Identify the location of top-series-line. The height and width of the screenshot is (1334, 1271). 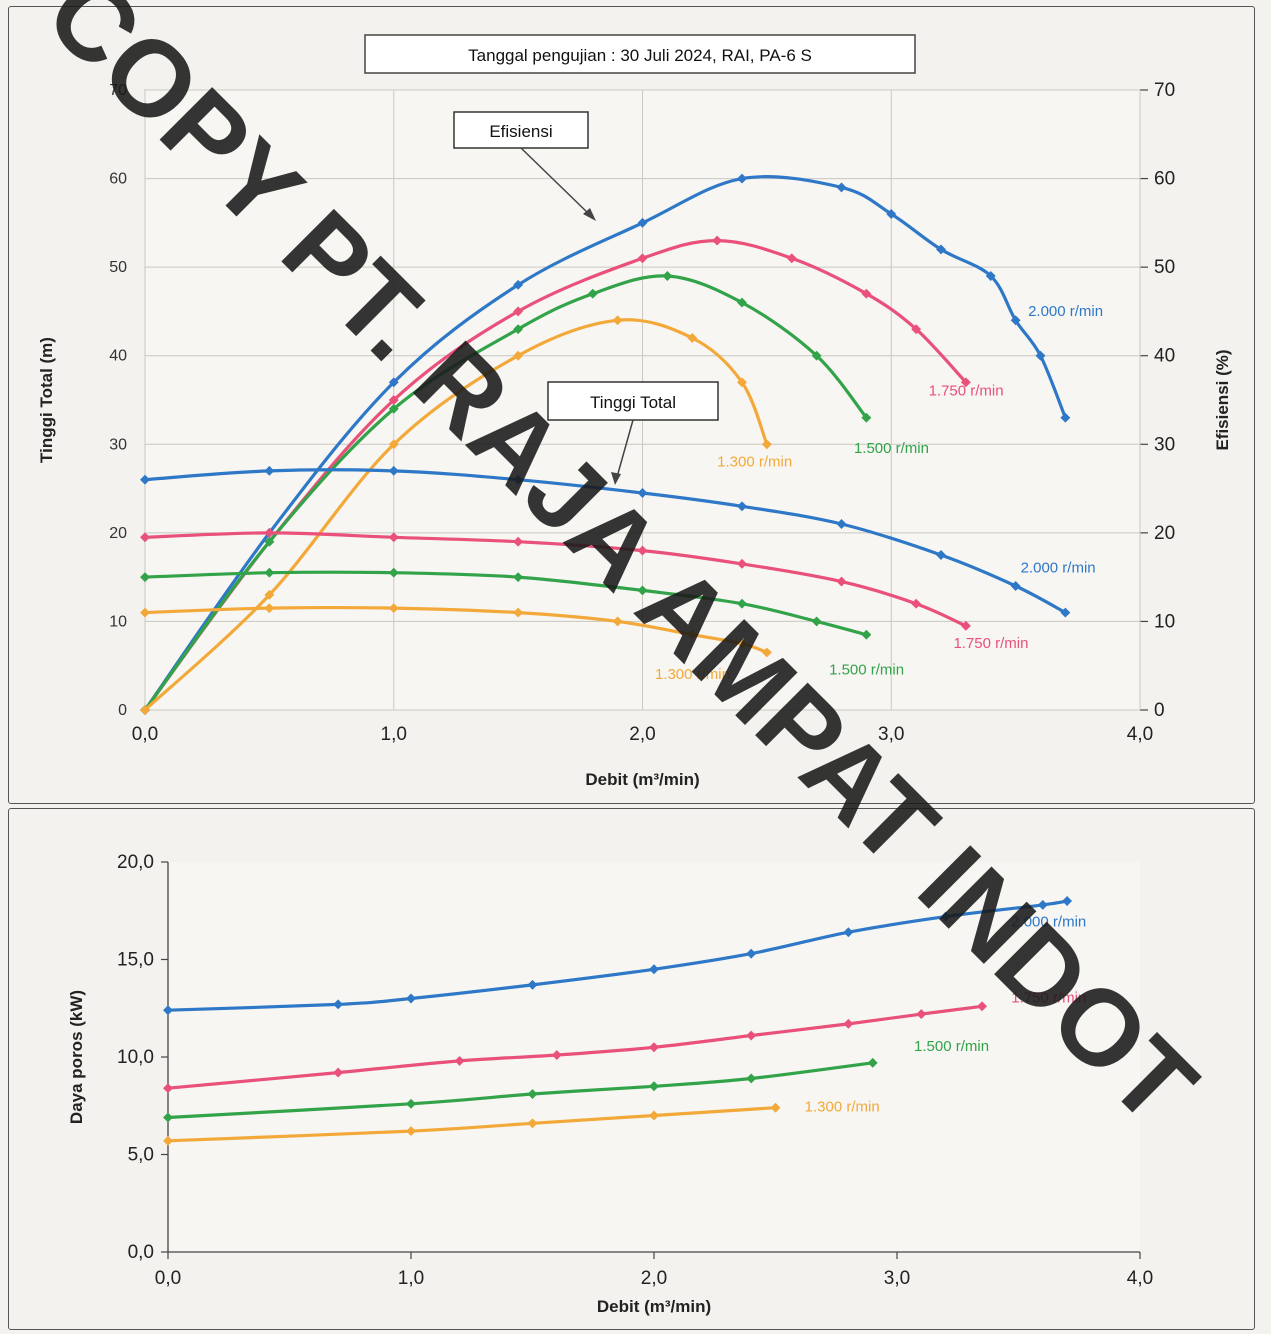
(555, 579).